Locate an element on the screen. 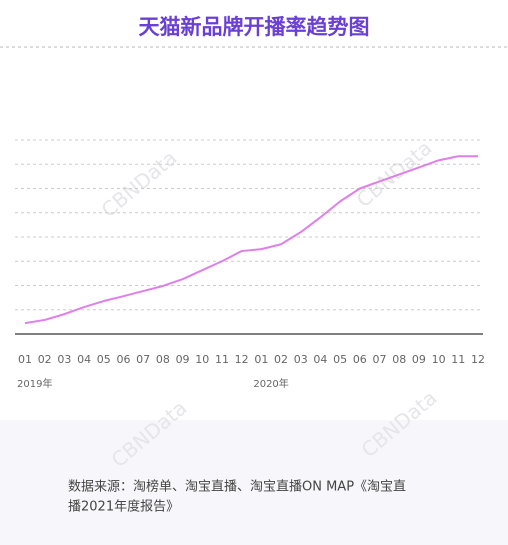 The width and height of the screenshot is (508, 545). source-note: 播2021年度报告》 is located at coordinates (123, 507).